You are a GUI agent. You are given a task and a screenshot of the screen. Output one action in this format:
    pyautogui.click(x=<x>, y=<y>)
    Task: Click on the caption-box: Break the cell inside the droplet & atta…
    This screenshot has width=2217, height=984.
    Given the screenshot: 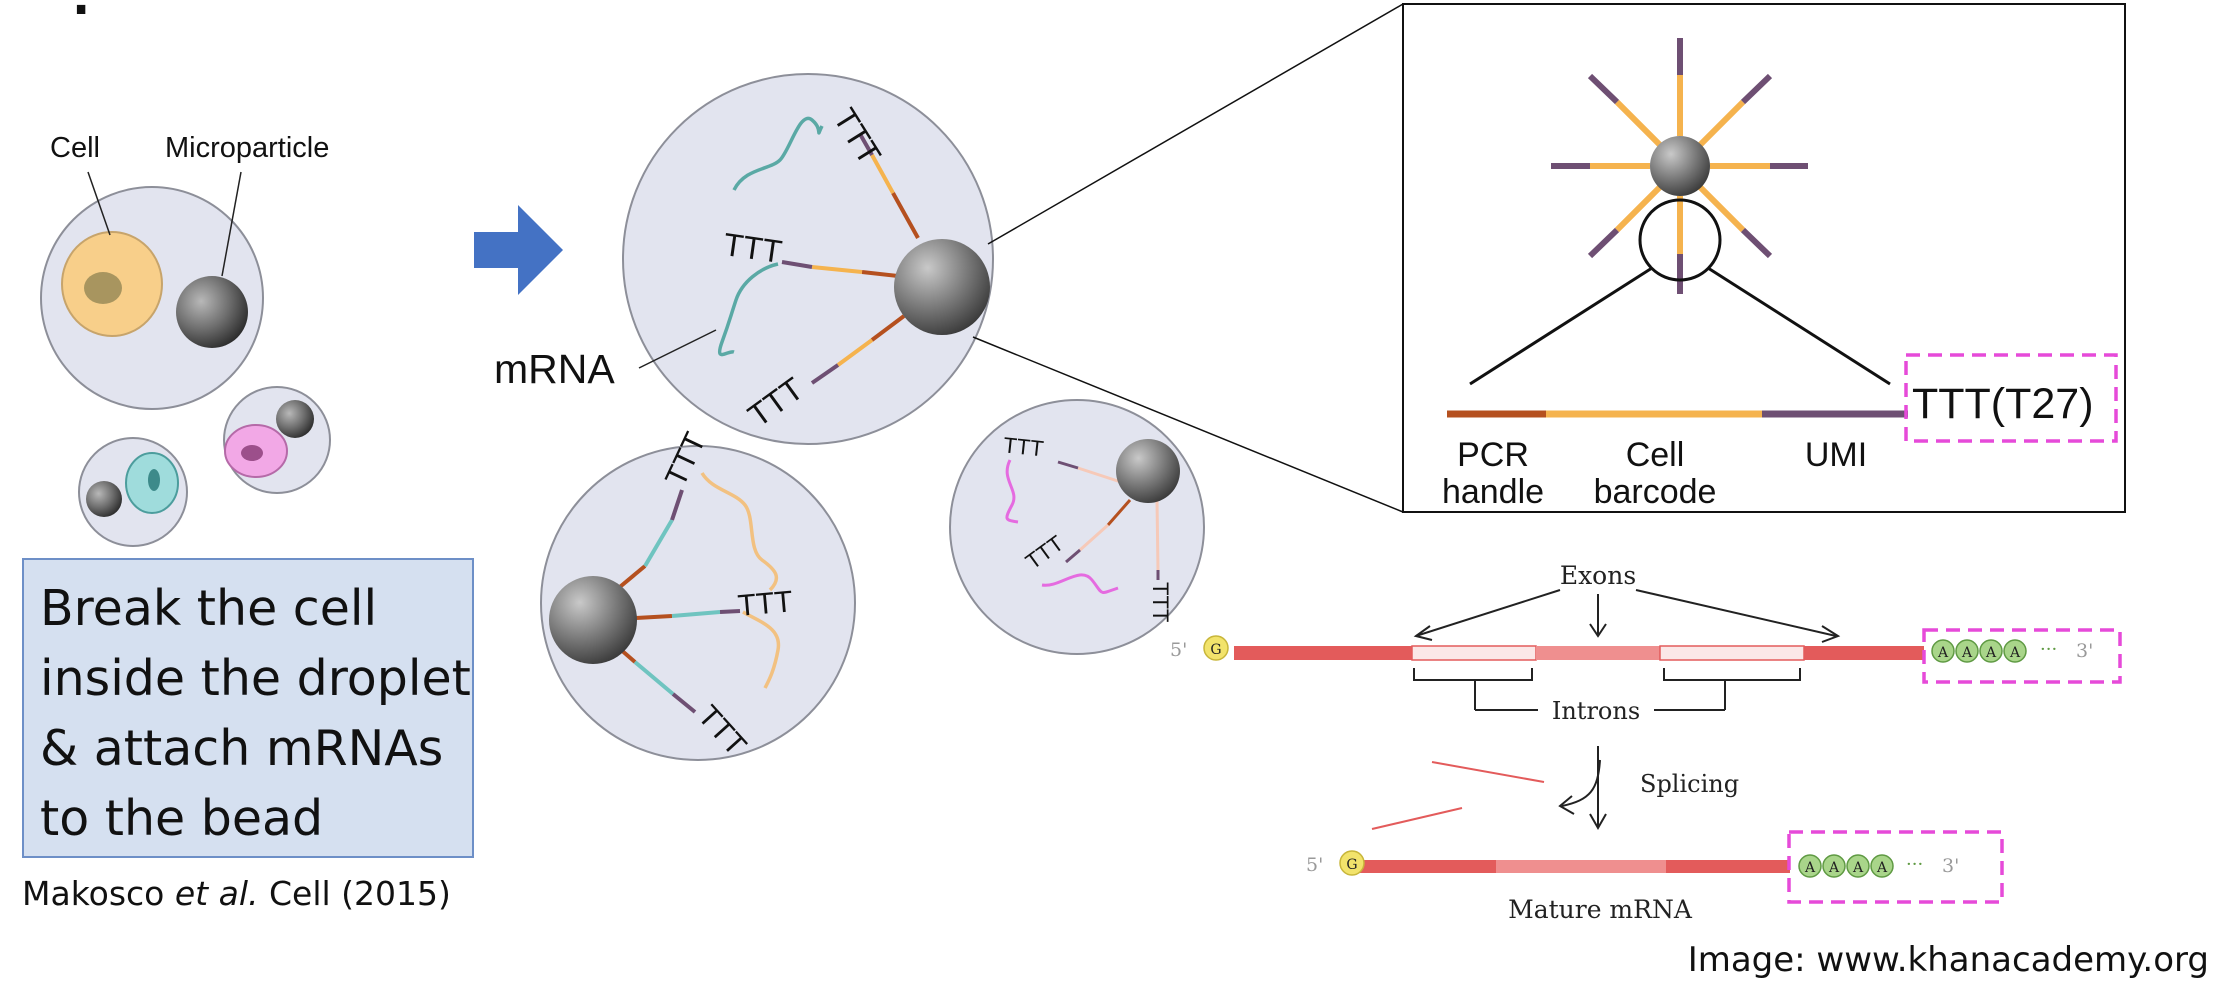 What is the action you would take?
    pyautogui.click(x=248, y=708)
    